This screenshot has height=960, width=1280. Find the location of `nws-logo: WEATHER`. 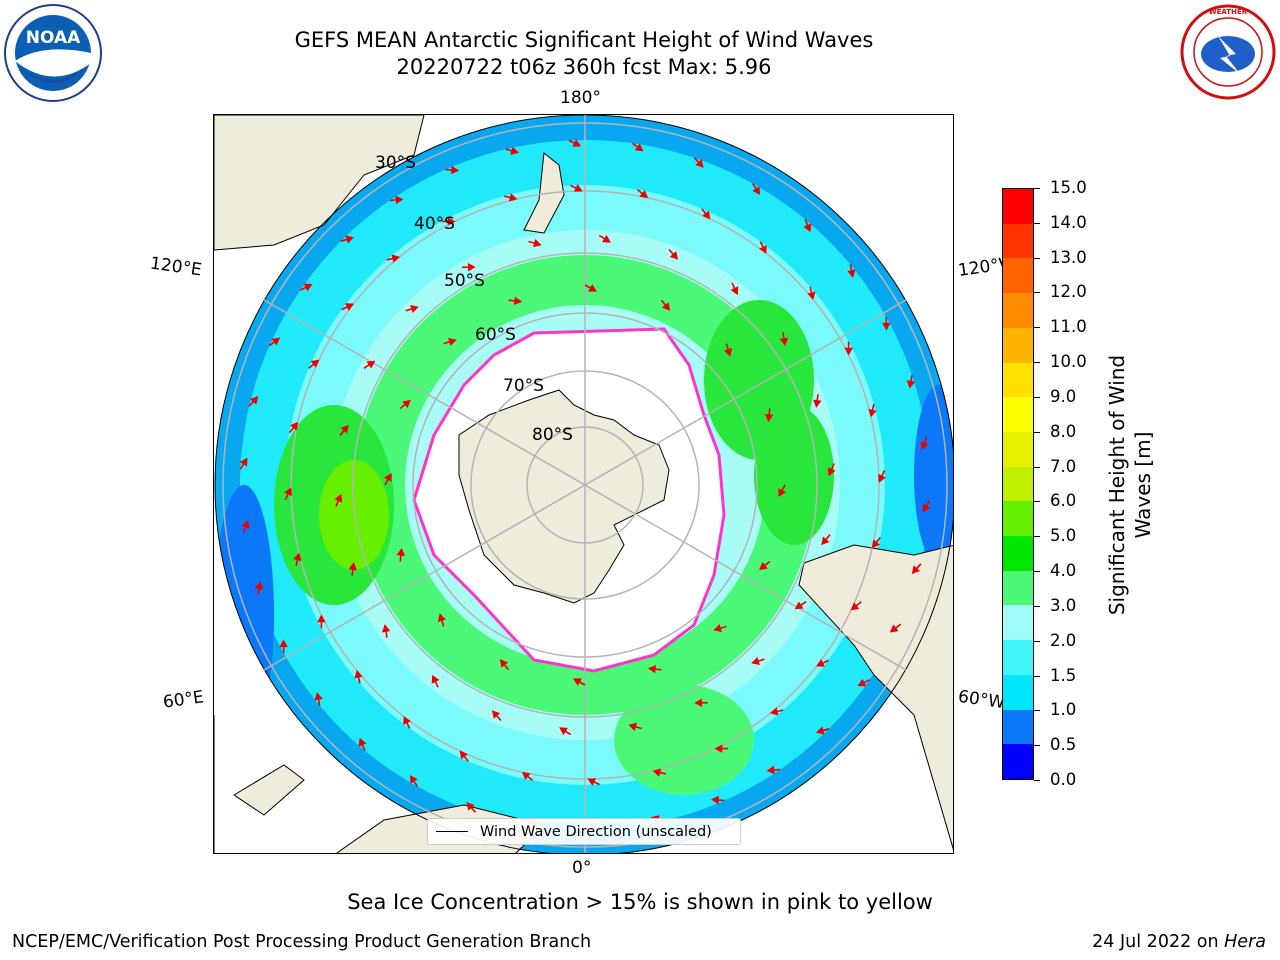

nws-logo: WEATHER is located at coordinates (1228, 52).